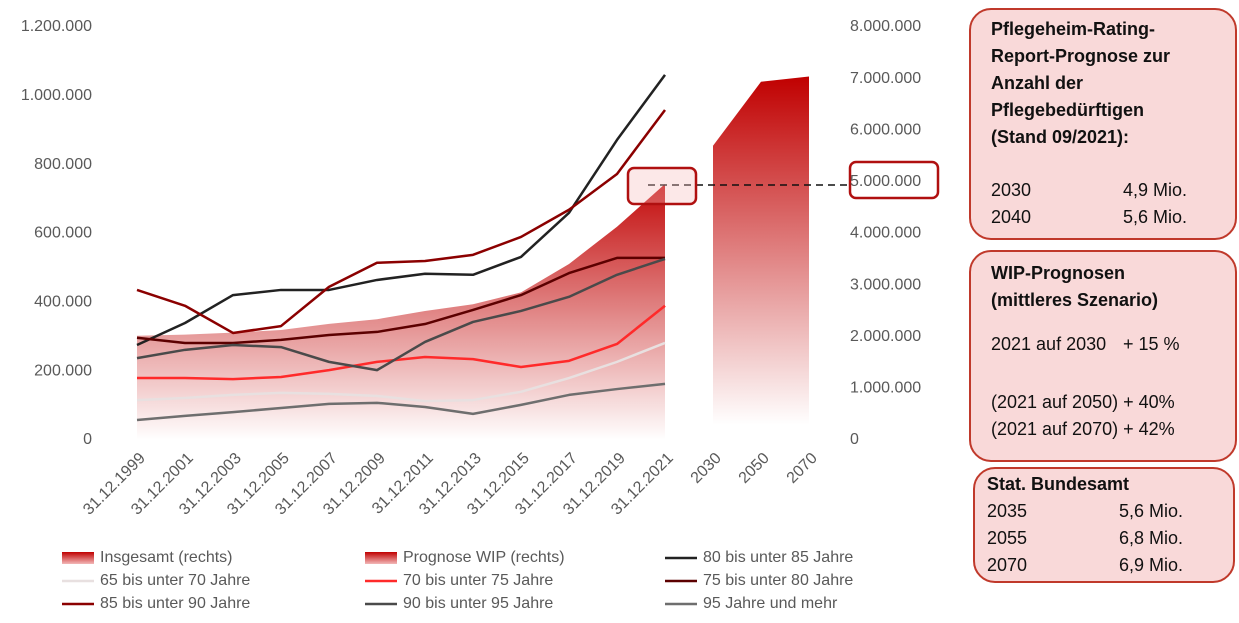 This screenshot has height=623, width=1239. I want to click on panel-row: 2055 6,8 Mio., so click(1110, 538).